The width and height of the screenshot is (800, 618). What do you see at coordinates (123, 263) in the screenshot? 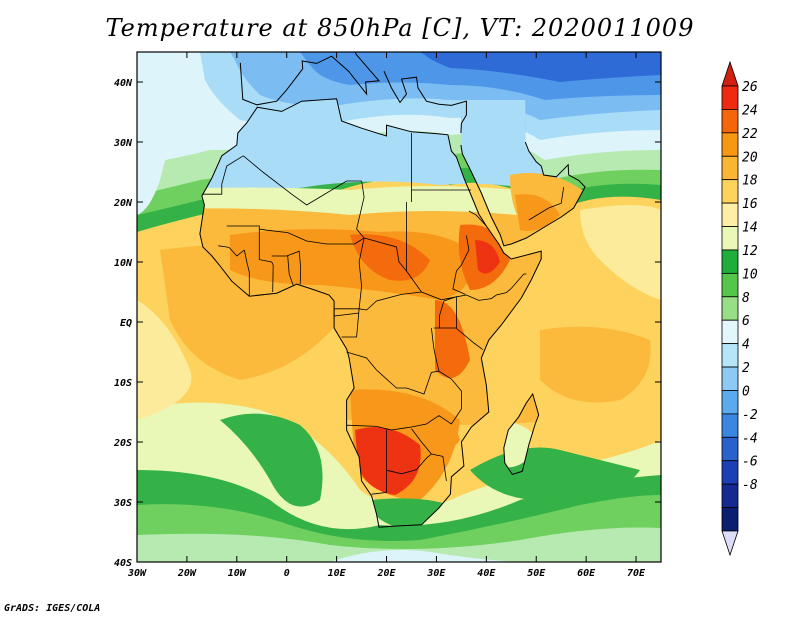
I see `y-tick-label: 10N` at bounding box center [123, 263].